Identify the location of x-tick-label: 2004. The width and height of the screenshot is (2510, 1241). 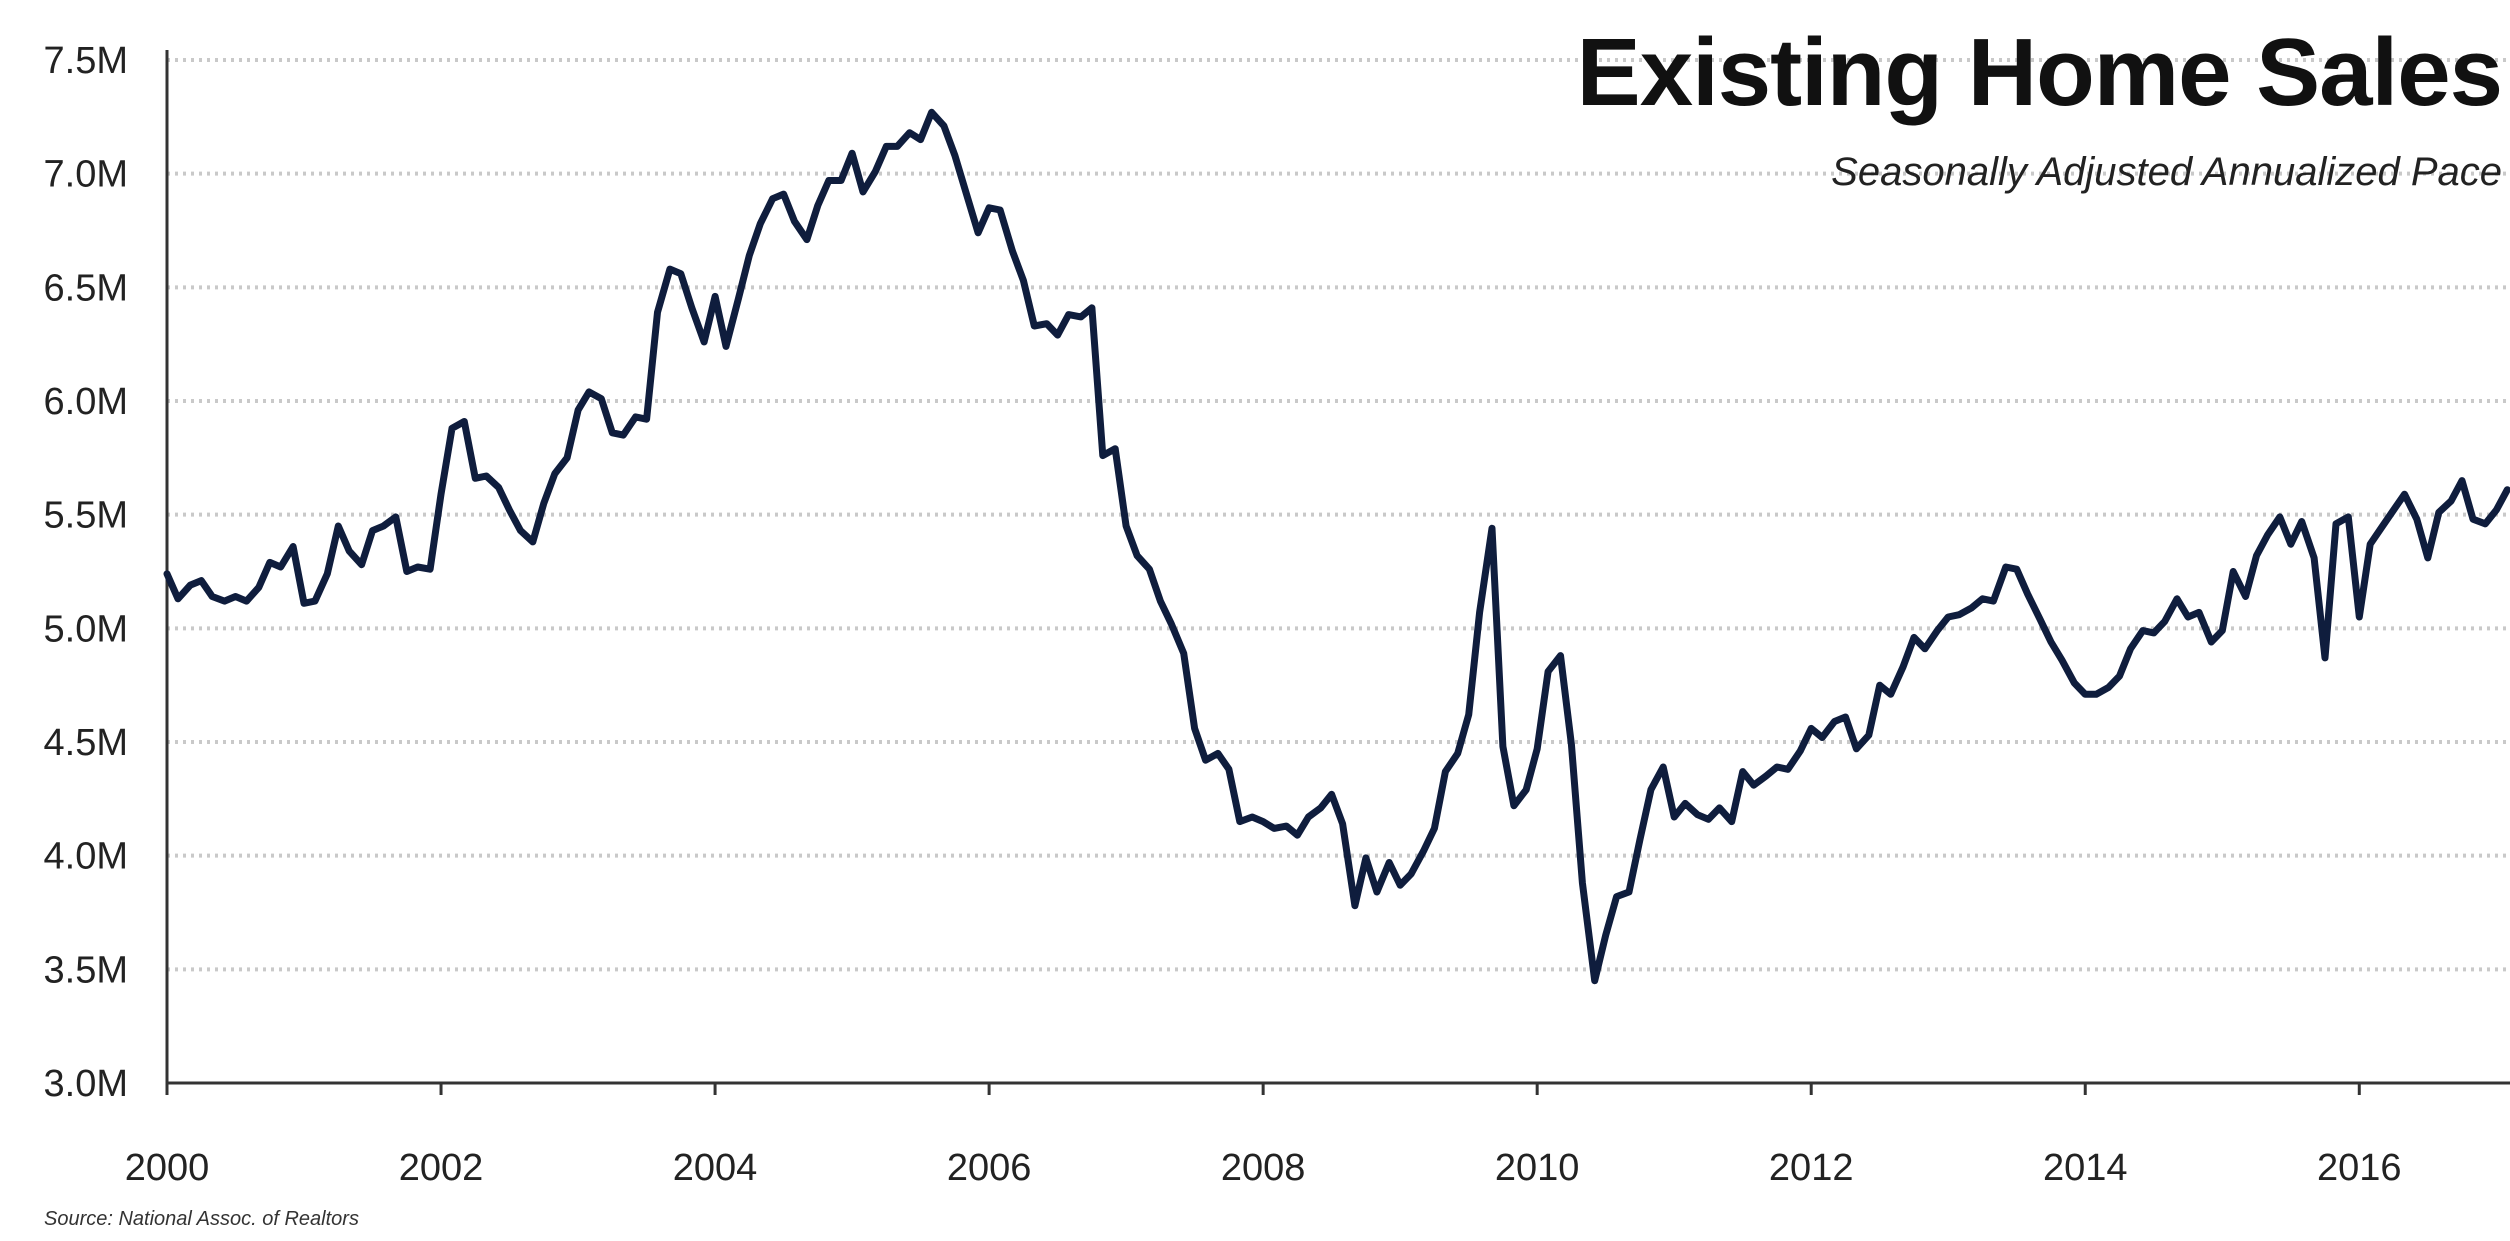
(715, 1168).